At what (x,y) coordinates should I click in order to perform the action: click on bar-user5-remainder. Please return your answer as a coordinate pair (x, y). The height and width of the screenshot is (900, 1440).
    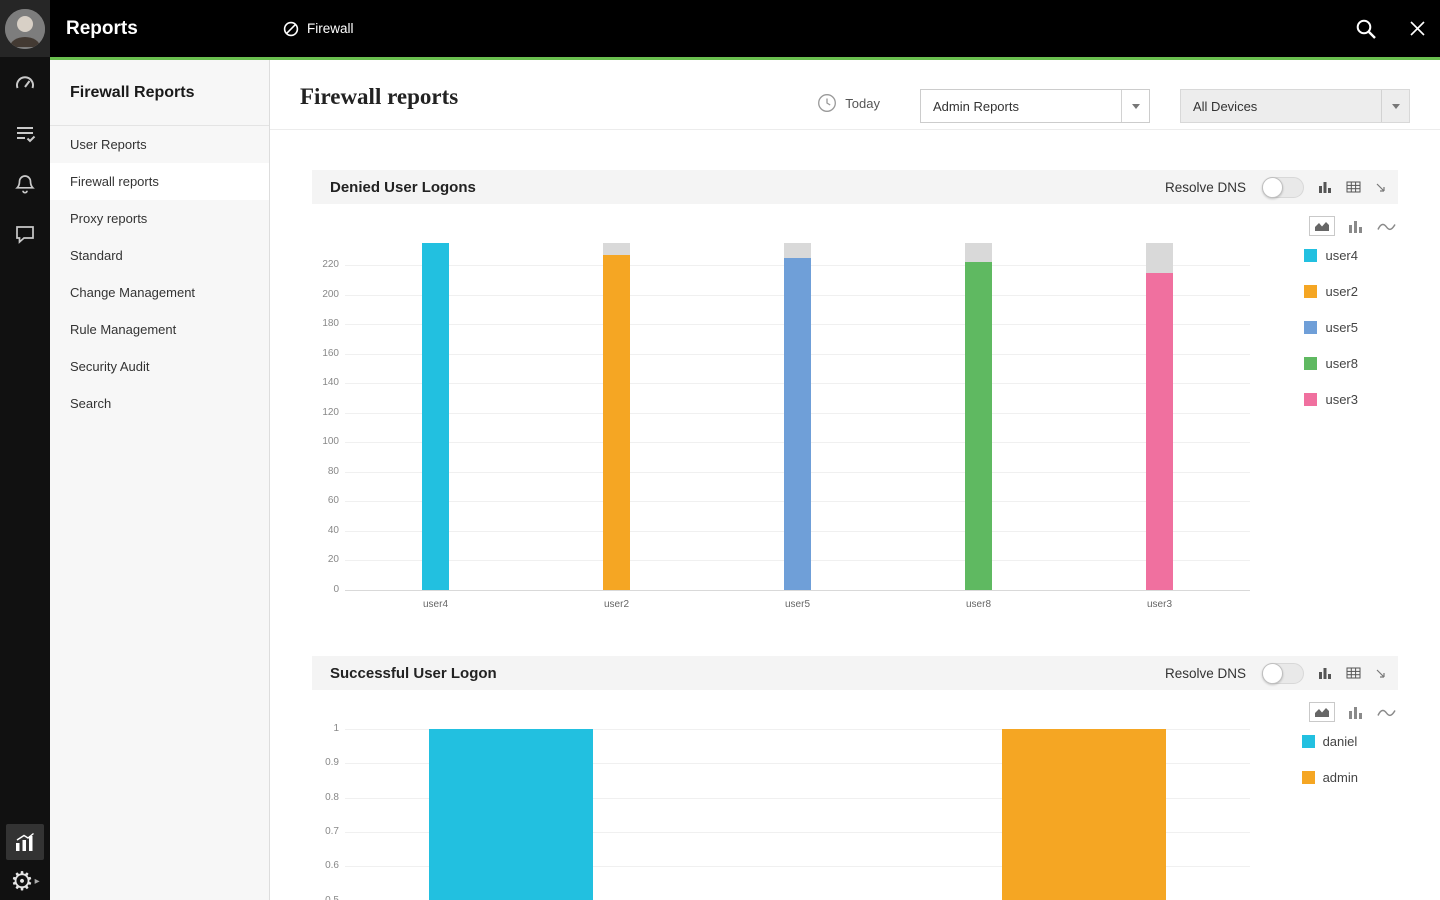
    Looking at the image, I should click on (797, 250).